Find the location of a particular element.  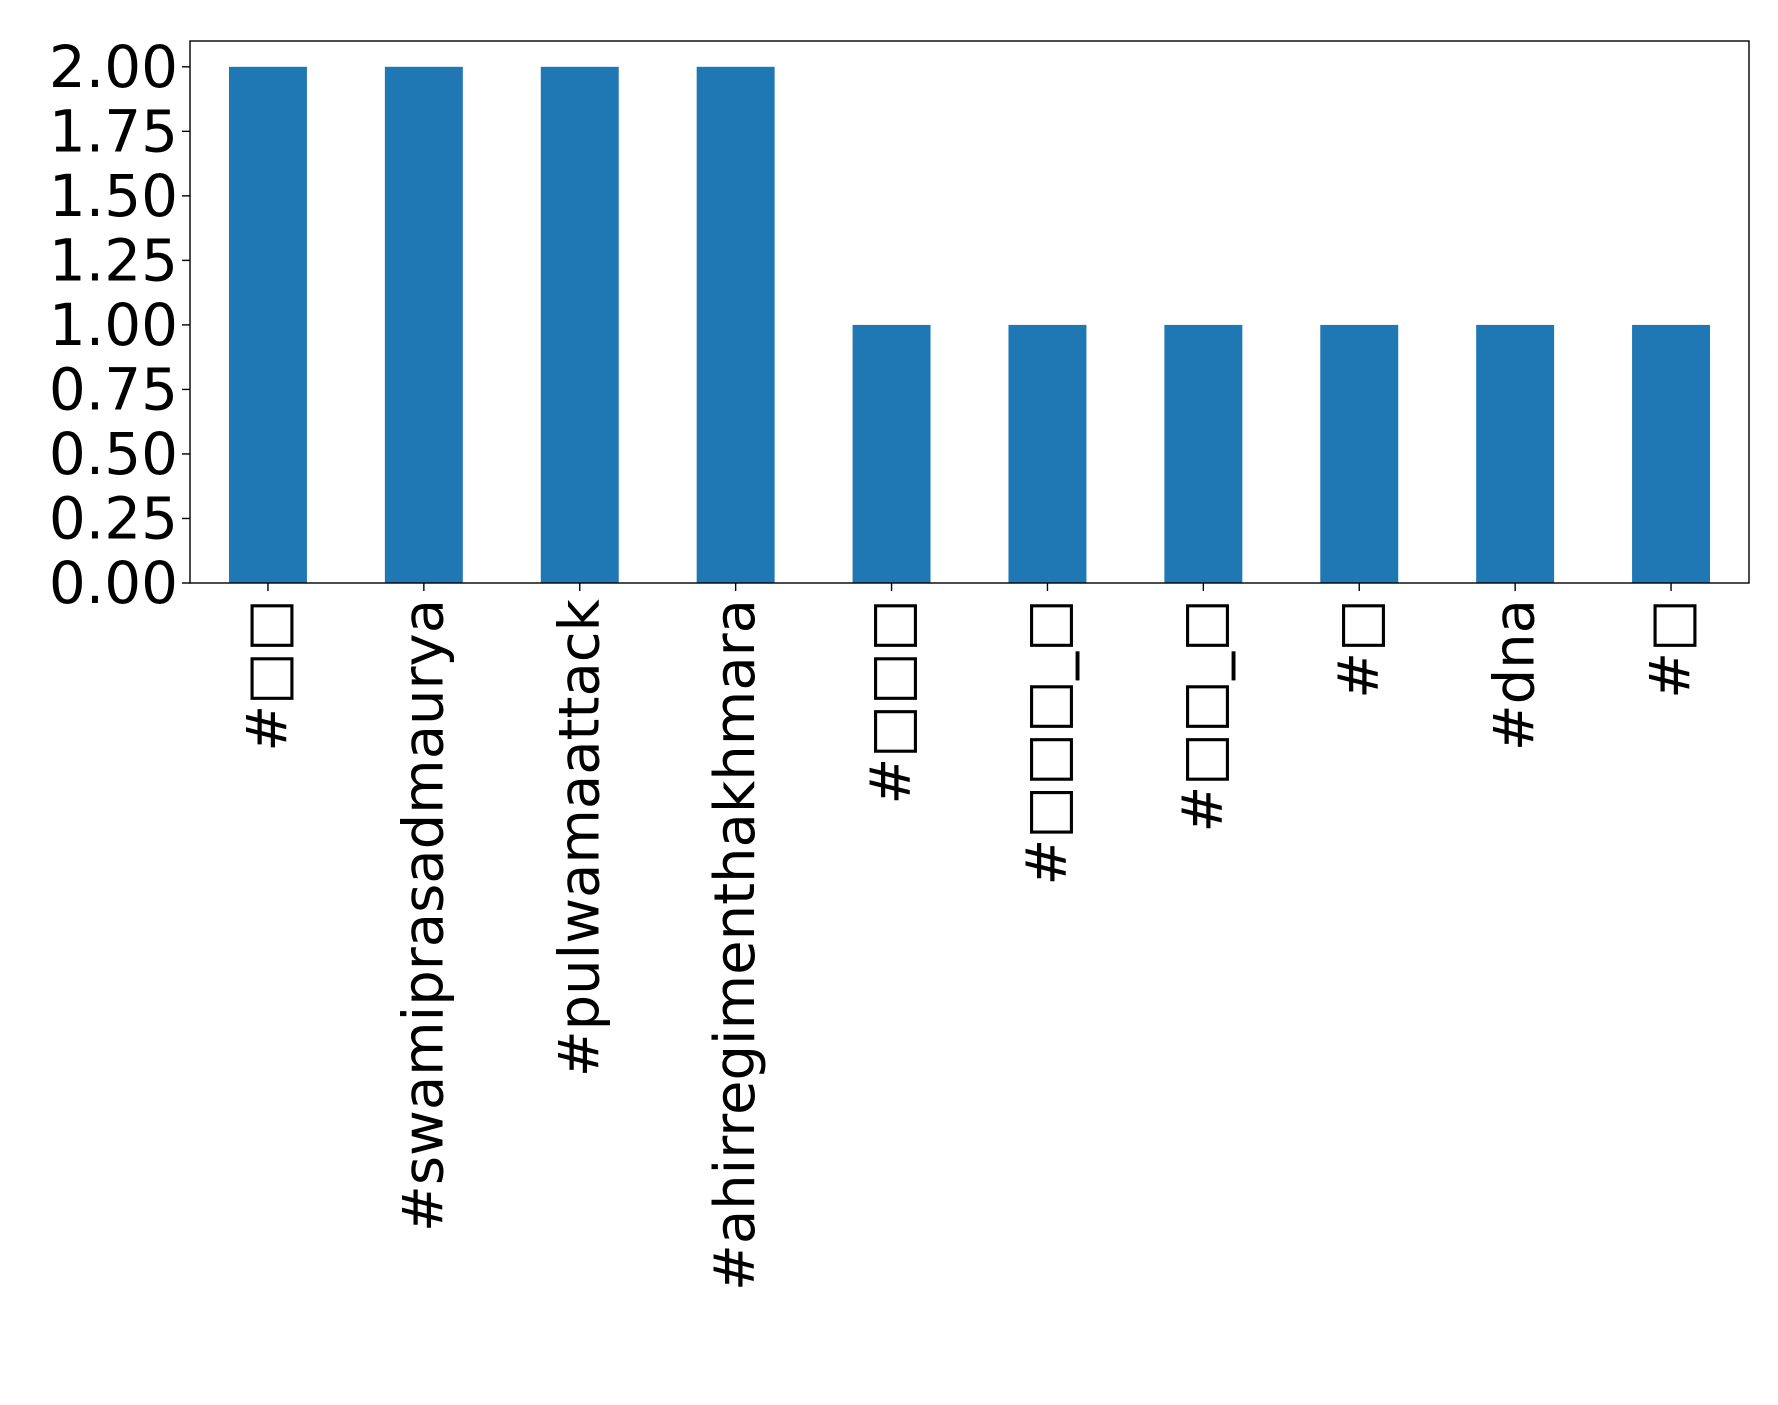

y-tick-label-1: 0.25 is located at coordinates (113, 518).